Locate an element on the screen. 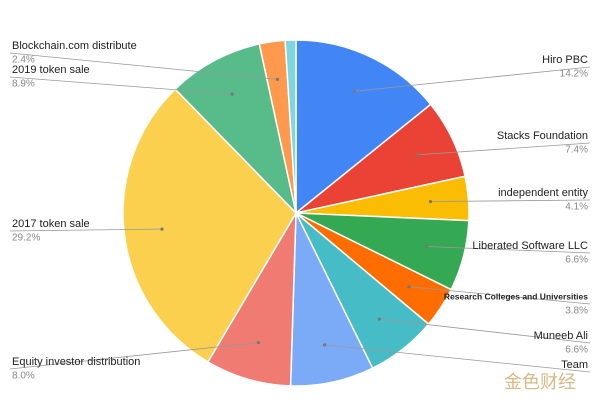  slice-label: Blockchain.com distribute is located at coordinates (74, 46).